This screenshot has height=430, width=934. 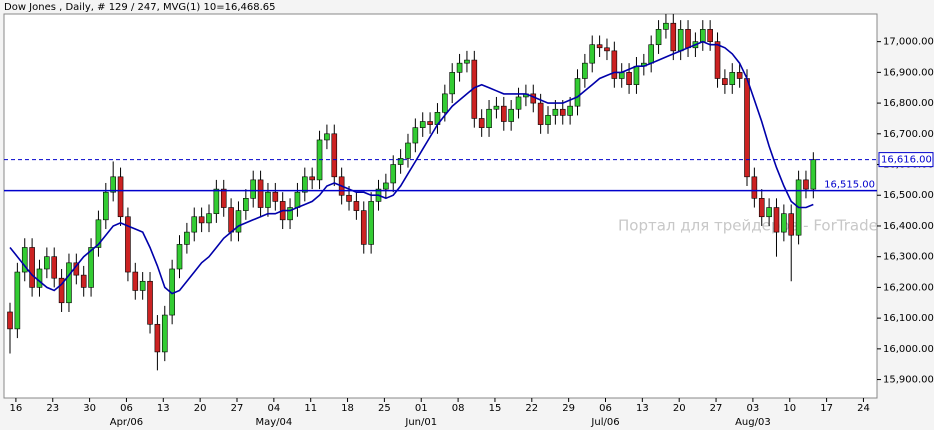 I want to click on month-label: Jul/06, so click(x=604, y=422).